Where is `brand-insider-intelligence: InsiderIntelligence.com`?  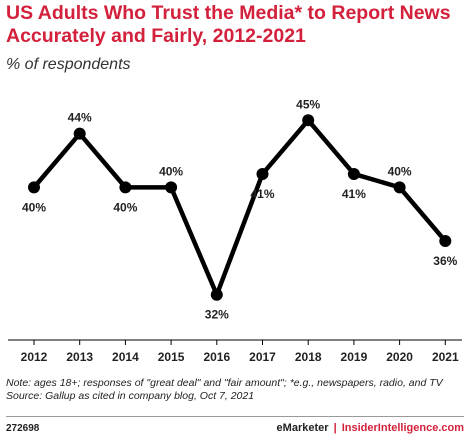
brand-insider-intelligence: InsiderIntelligence.com is located at coordinates (402, 428).